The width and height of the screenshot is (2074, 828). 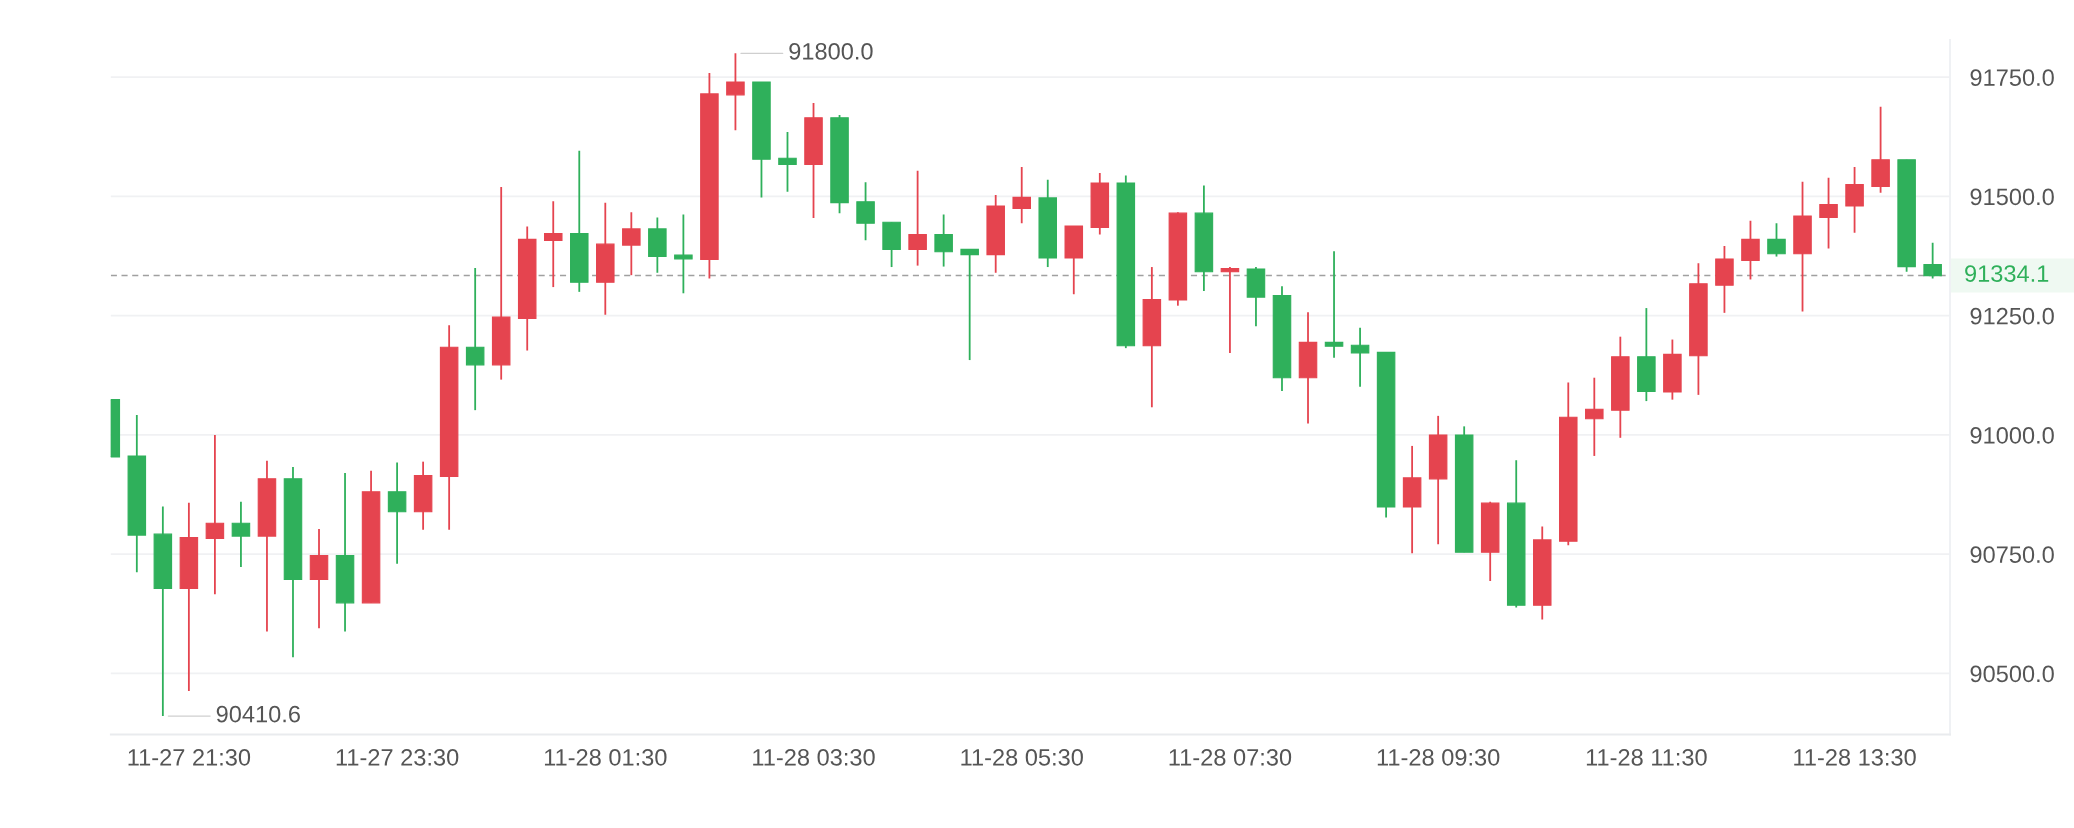 I want to click on y-tick-label: 91250.0, so click(x=2012, y=316).